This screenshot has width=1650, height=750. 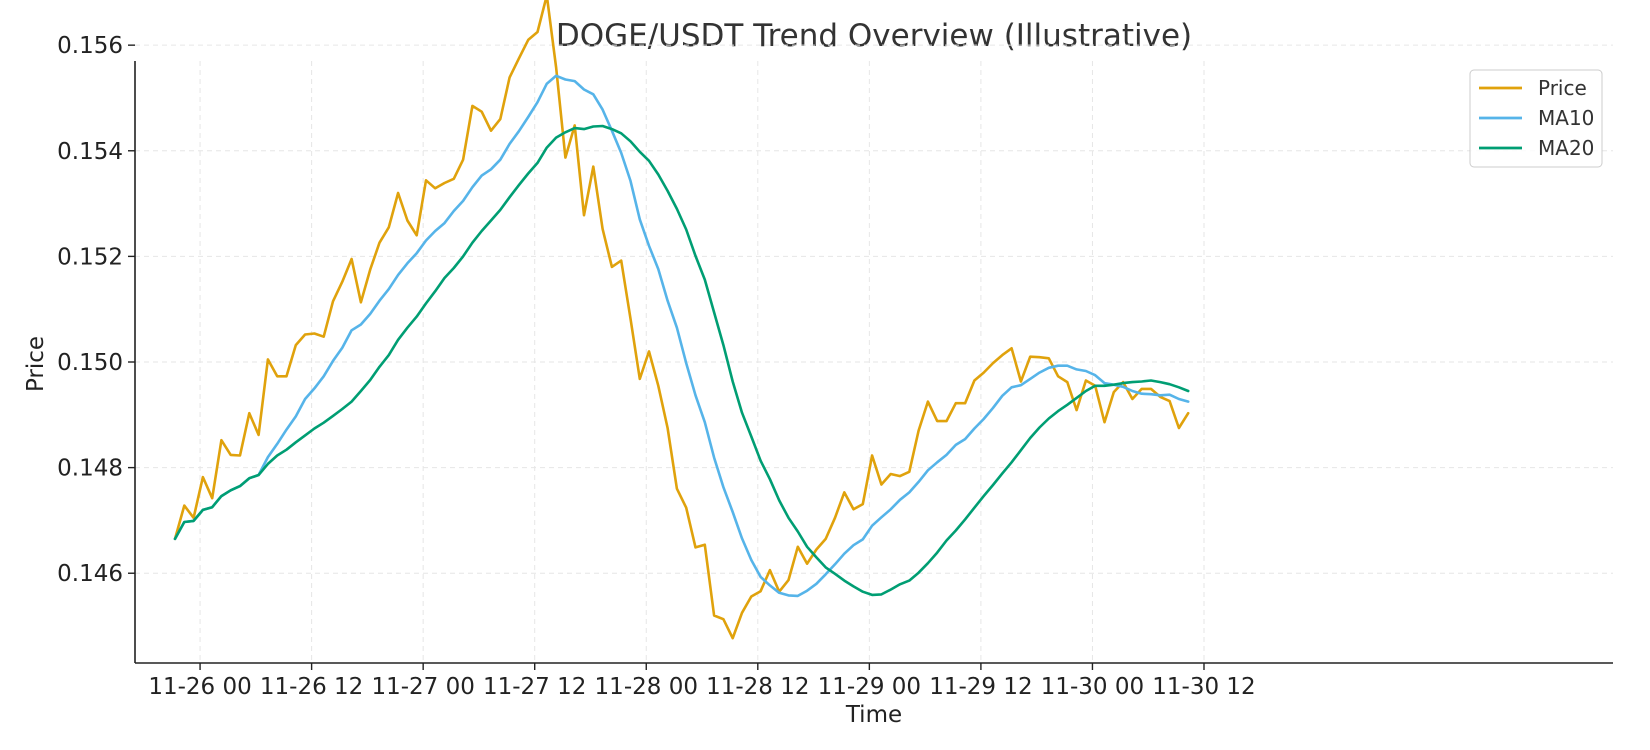 I want to click on y-tick-label: 0.152, so click(x=90, y=257).